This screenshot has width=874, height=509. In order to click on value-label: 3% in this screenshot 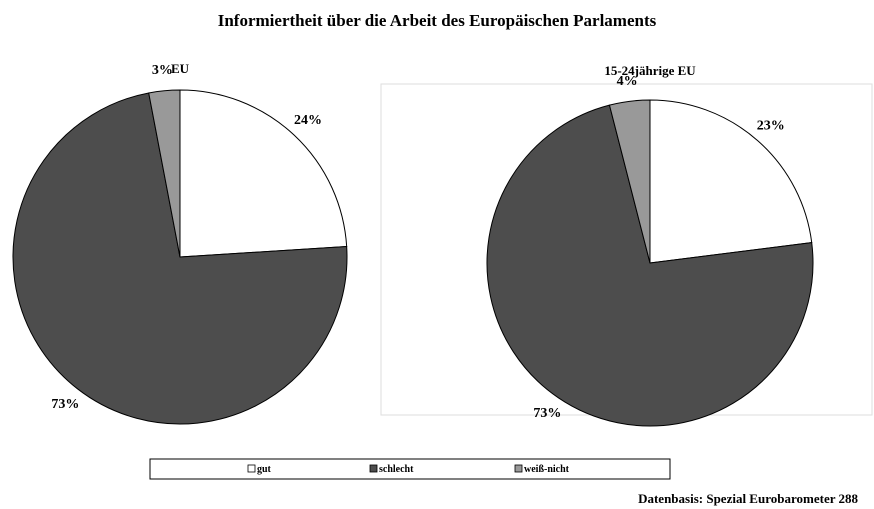, I will do `click(162, 70)`.